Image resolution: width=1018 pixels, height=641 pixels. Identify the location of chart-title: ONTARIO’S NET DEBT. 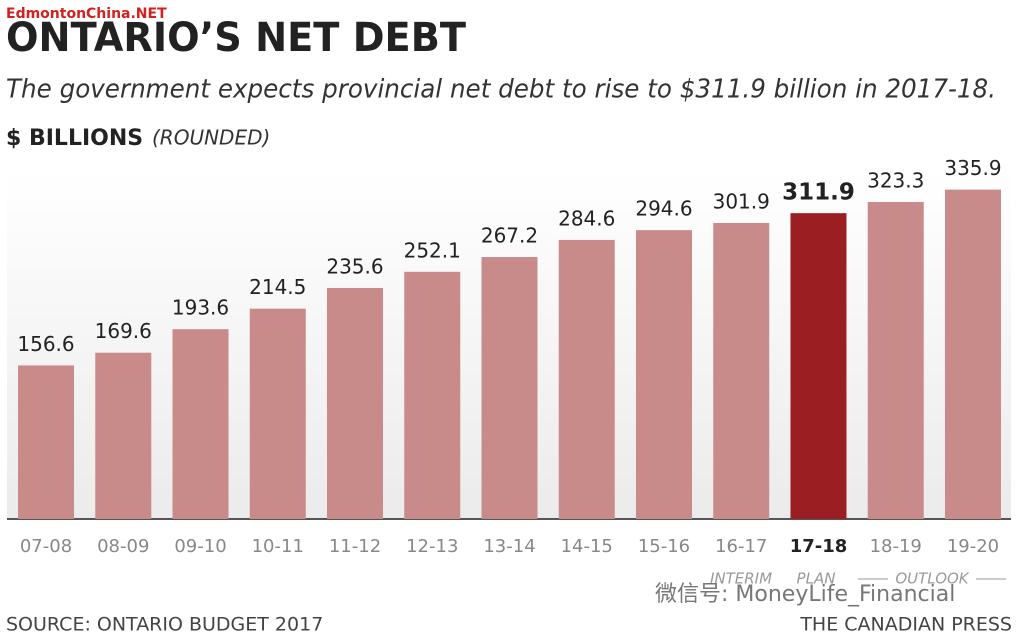
(236, 38).